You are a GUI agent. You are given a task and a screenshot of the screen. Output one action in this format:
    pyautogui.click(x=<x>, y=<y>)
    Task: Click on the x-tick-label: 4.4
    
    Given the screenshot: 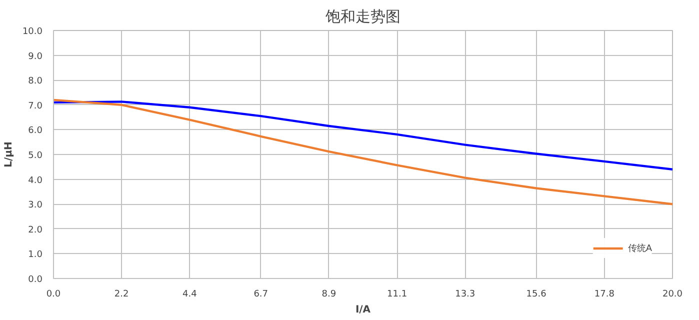 What is the action you would take?
    pyautogui.click(x=190, y=295)
    